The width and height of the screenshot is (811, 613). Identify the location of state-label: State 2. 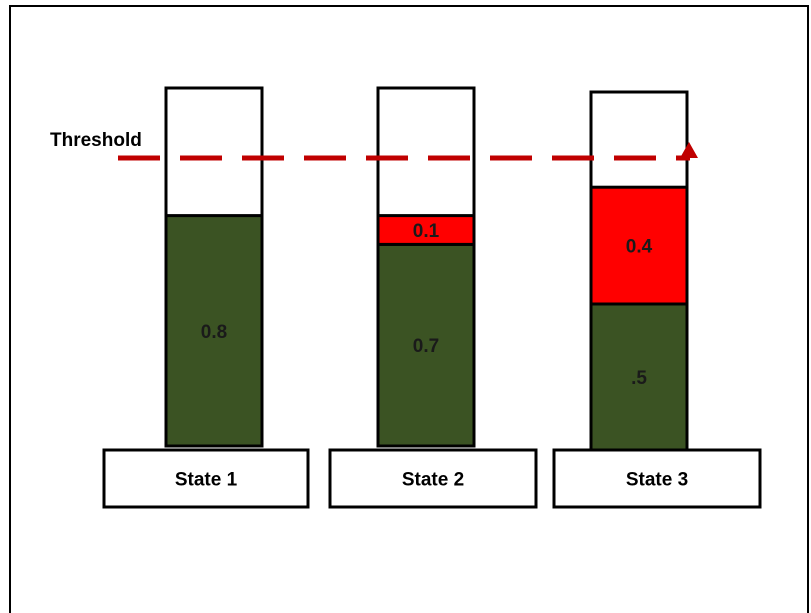
(433, 480).